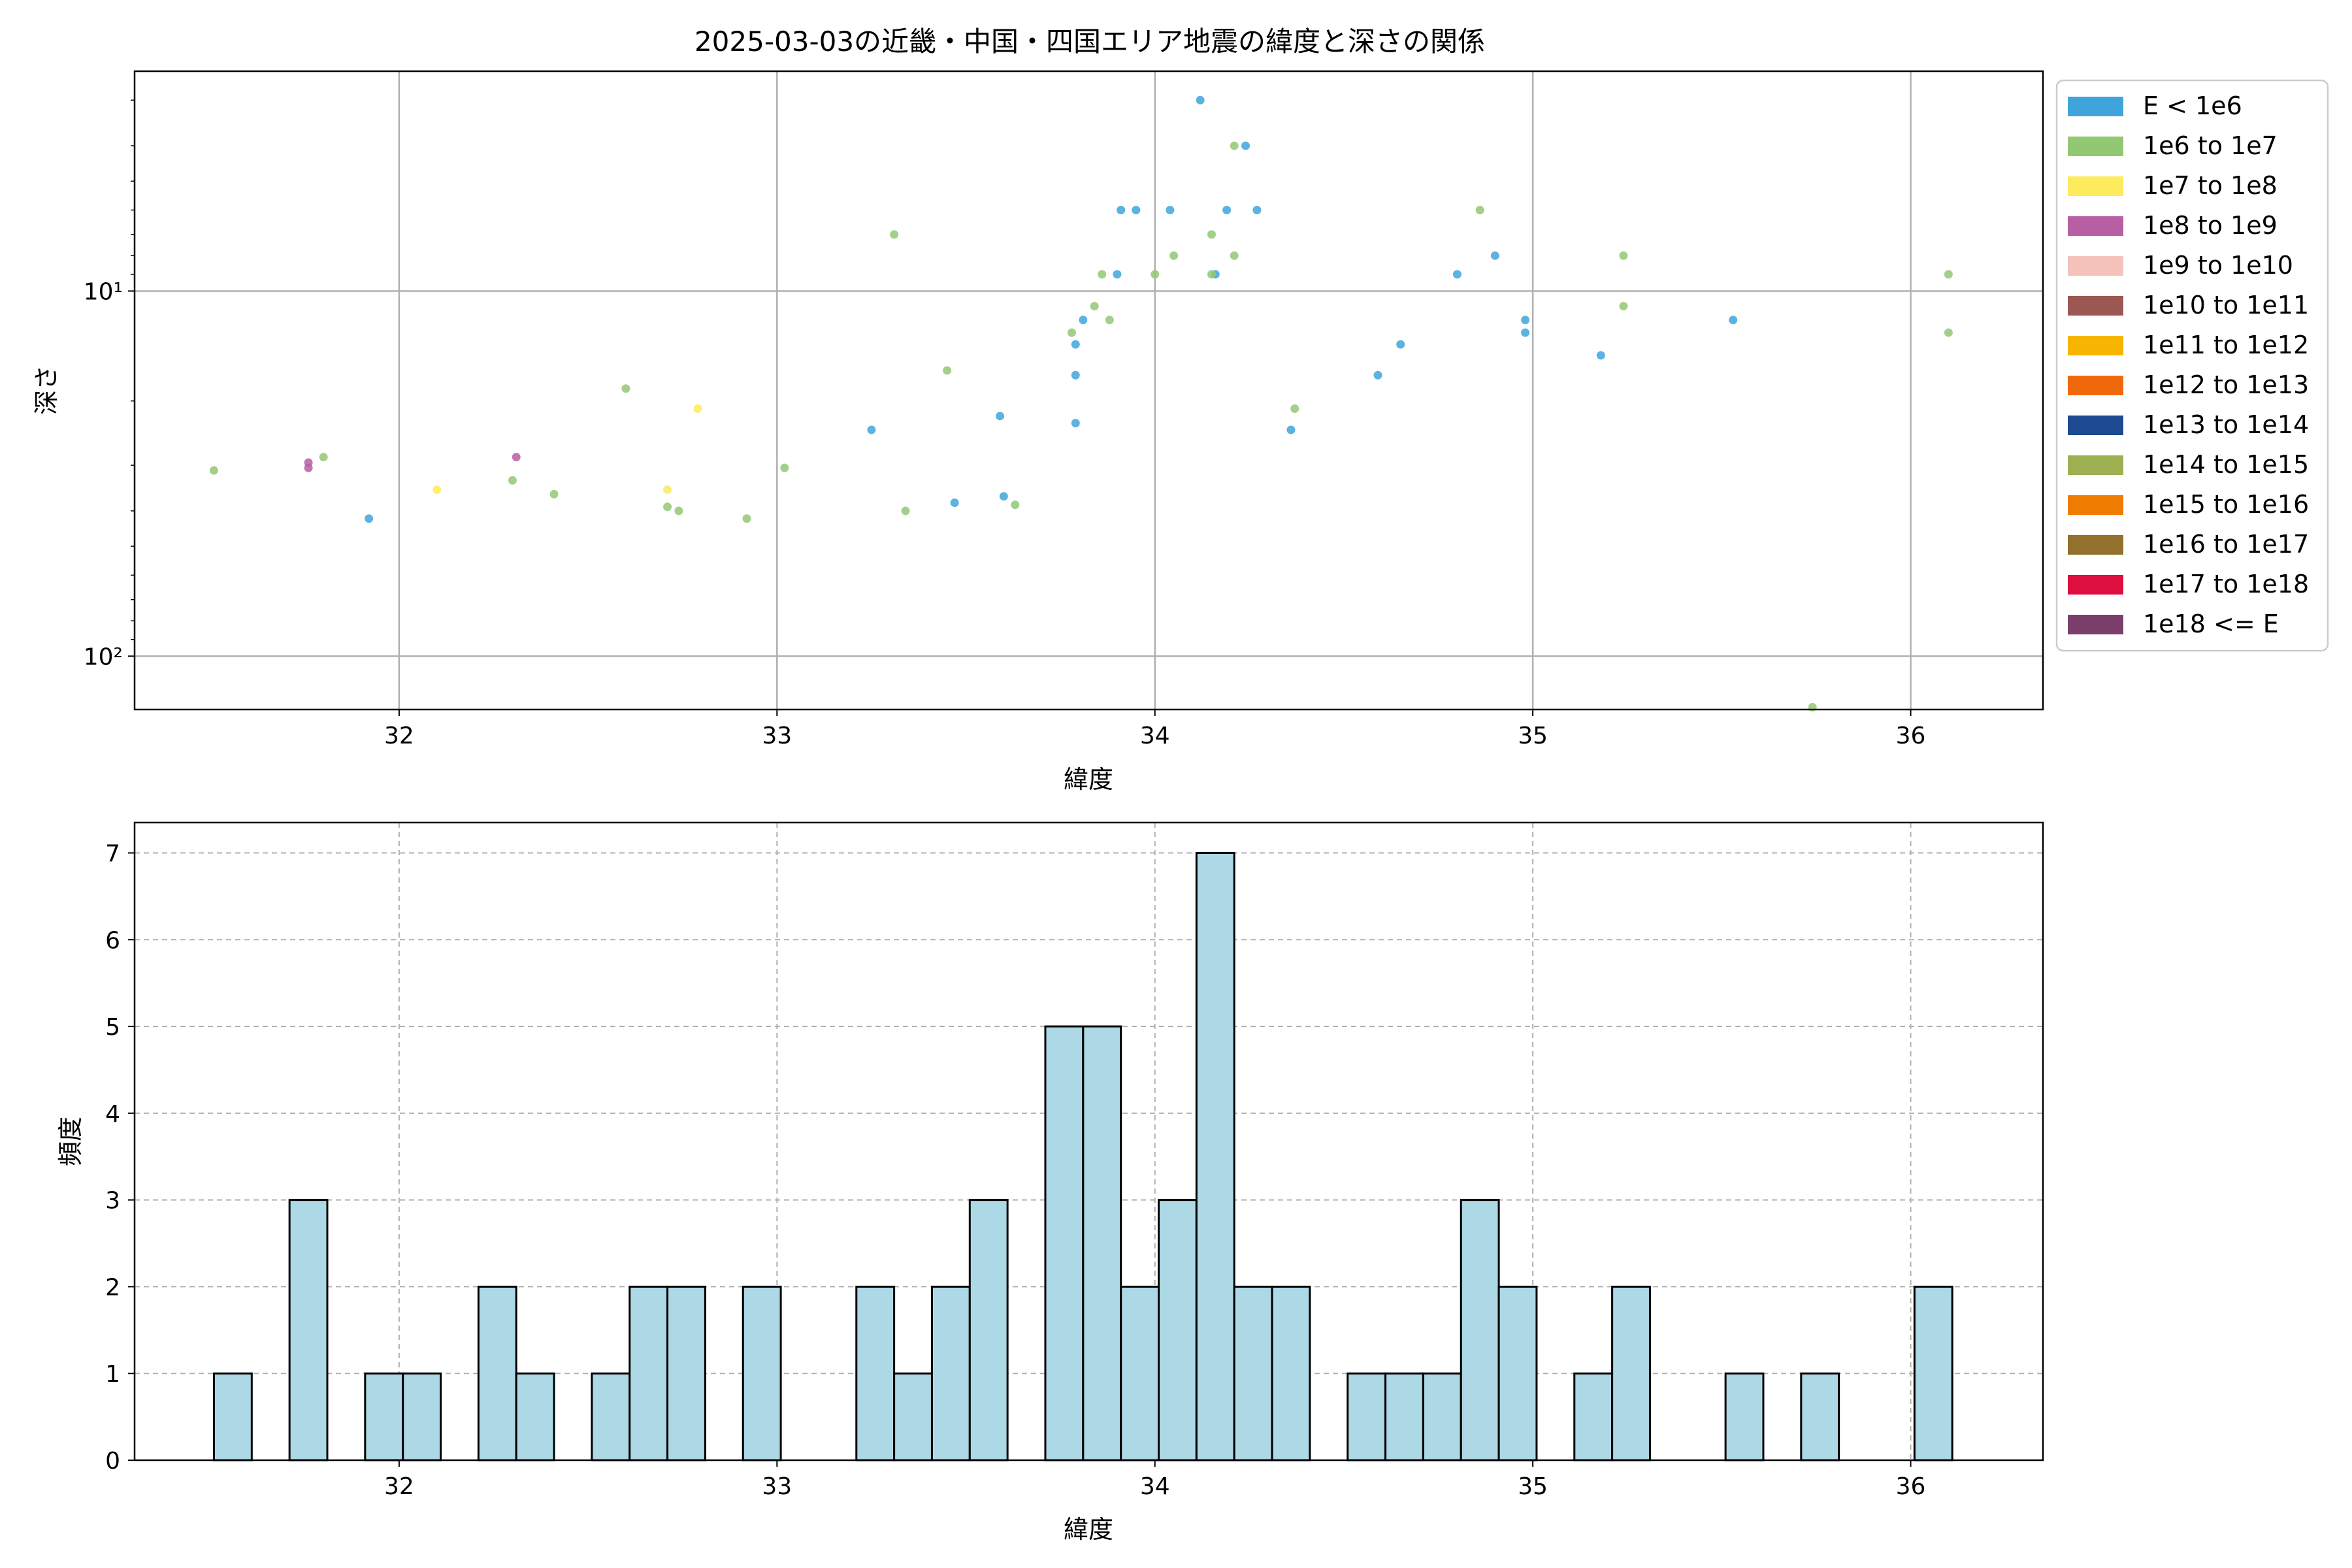 Image resolution: width=2352 pixels, height=1568 pixels. Describe the element at coordinates (1911, 1486) in the screenshot. I see `histogram-x-tick-label: 36` at that location.